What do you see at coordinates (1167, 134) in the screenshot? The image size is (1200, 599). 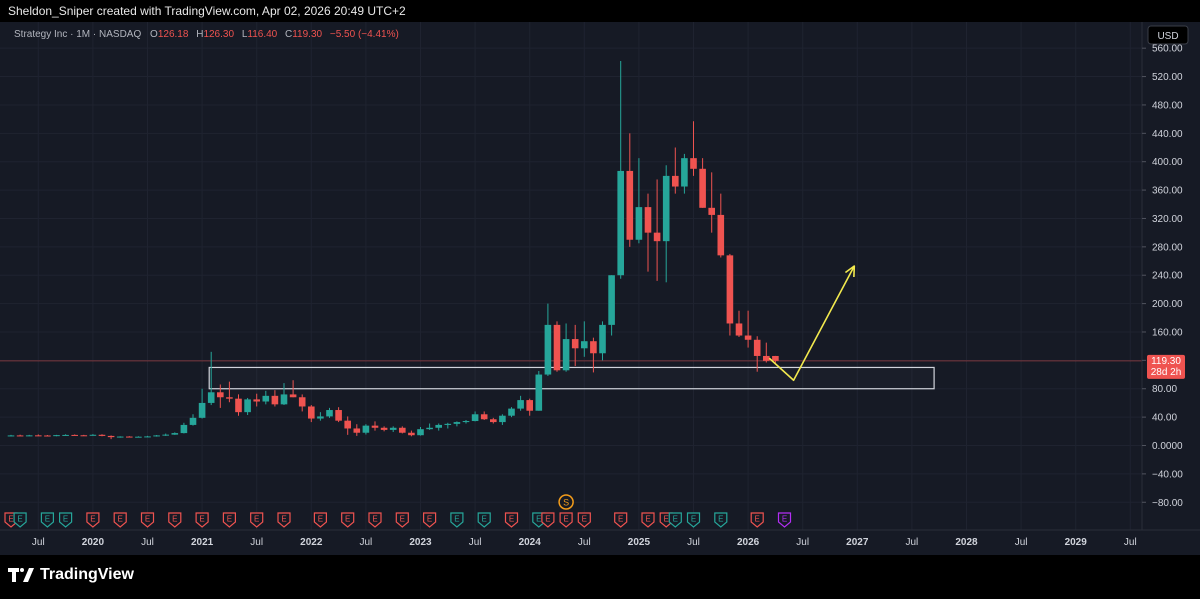 I see `price-tick-label: 440.00` at bounding box center [1167, 134].